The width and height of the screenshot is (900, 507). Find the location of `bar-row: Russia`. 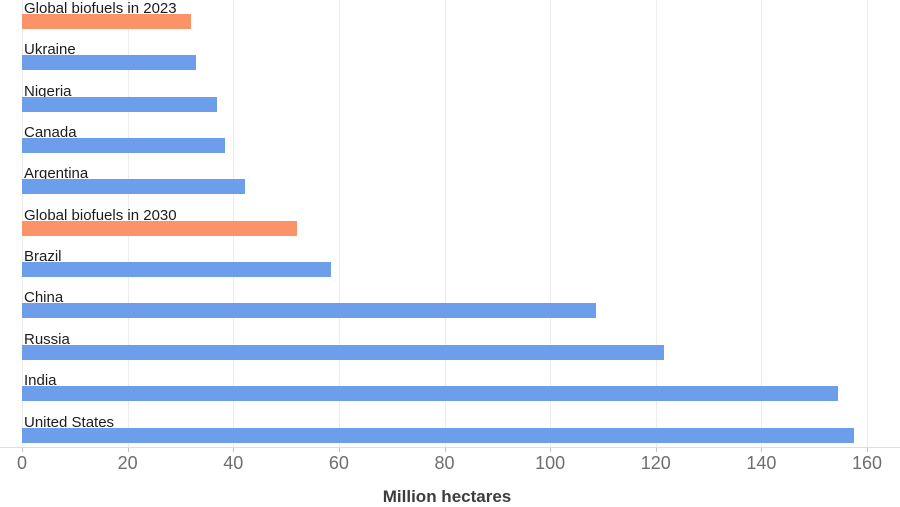

bar-row: Russia is located at coordinates (461, 352).